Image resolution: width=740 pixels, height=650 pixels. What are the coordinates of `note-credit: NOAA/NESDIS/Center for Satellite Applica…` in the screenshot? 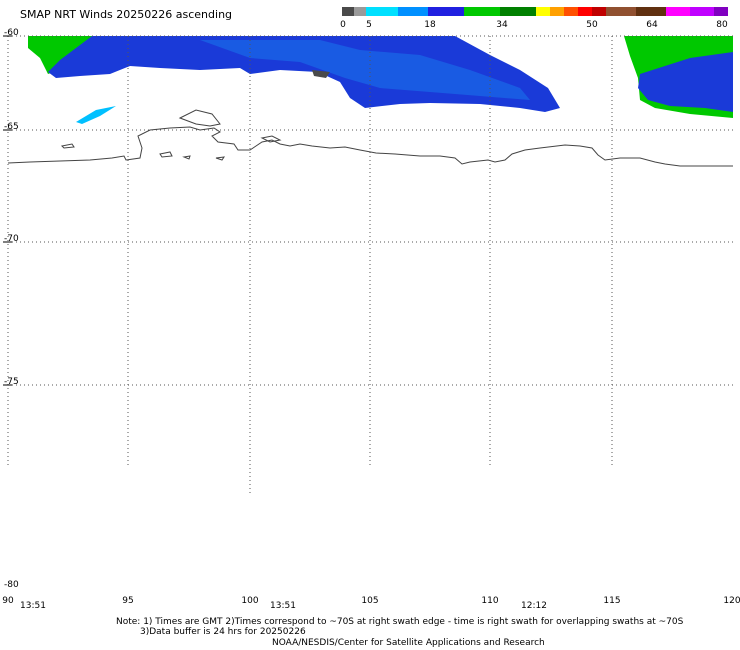 It's located at (408, 643).